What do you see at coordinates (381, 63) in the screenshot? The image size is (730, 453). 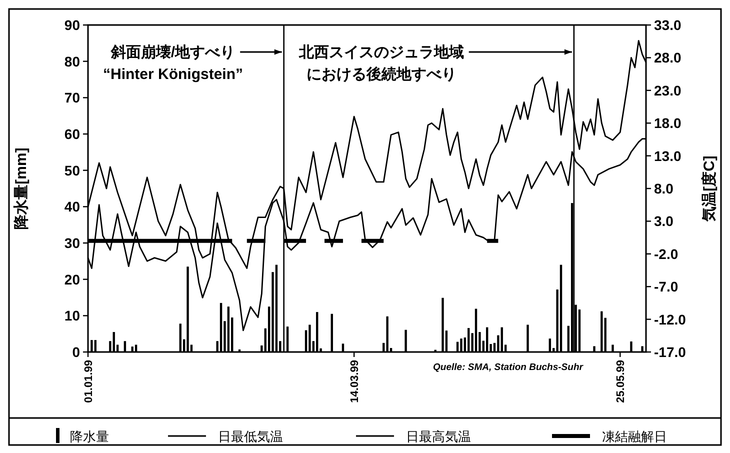 I see `ref-line-label: 北西スイスのジュラ地域における後続地すべり` at bounding box center [381, 63].